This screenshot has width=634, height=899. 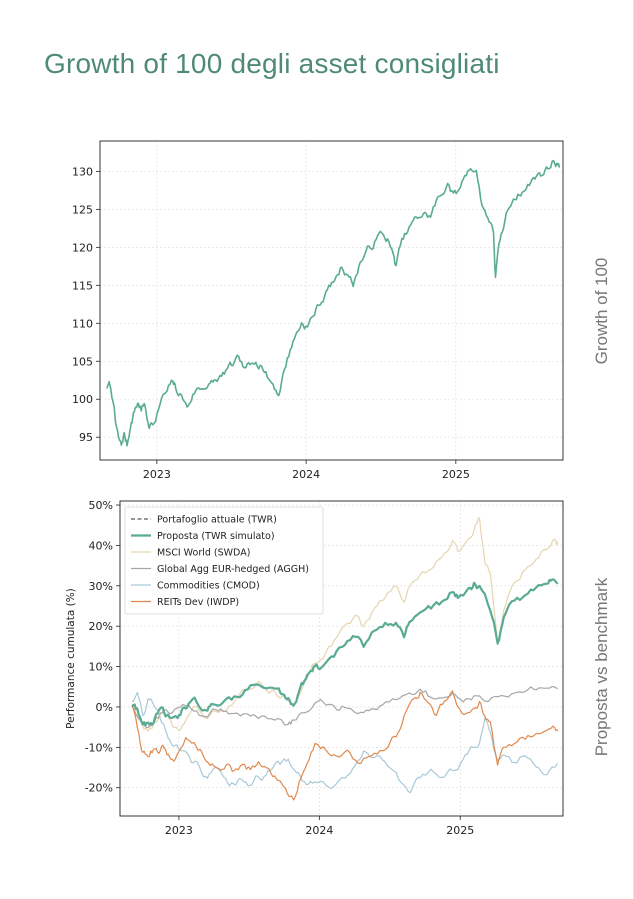 What do you see at coordinates (82, 323) in the screenshot?
I see `growth-y-tick-label: 110` at bounding box center [82, 323].